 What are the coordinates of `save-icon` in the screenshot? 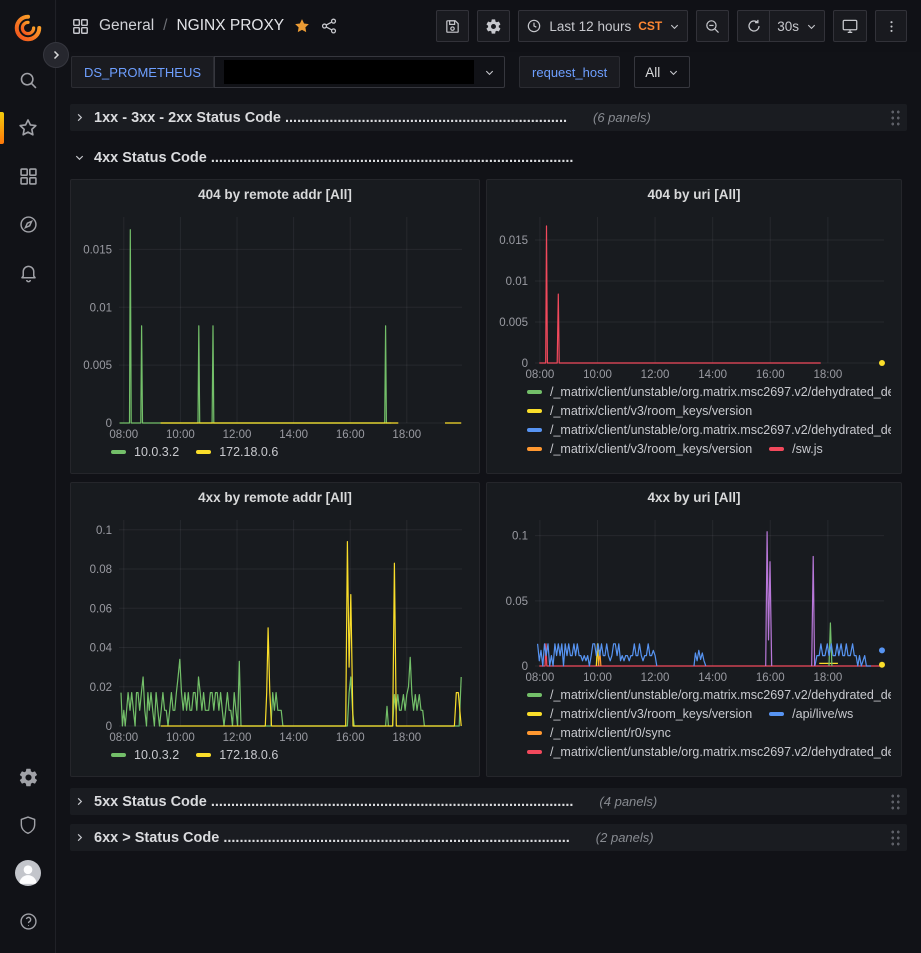 It's located at (453, 26).